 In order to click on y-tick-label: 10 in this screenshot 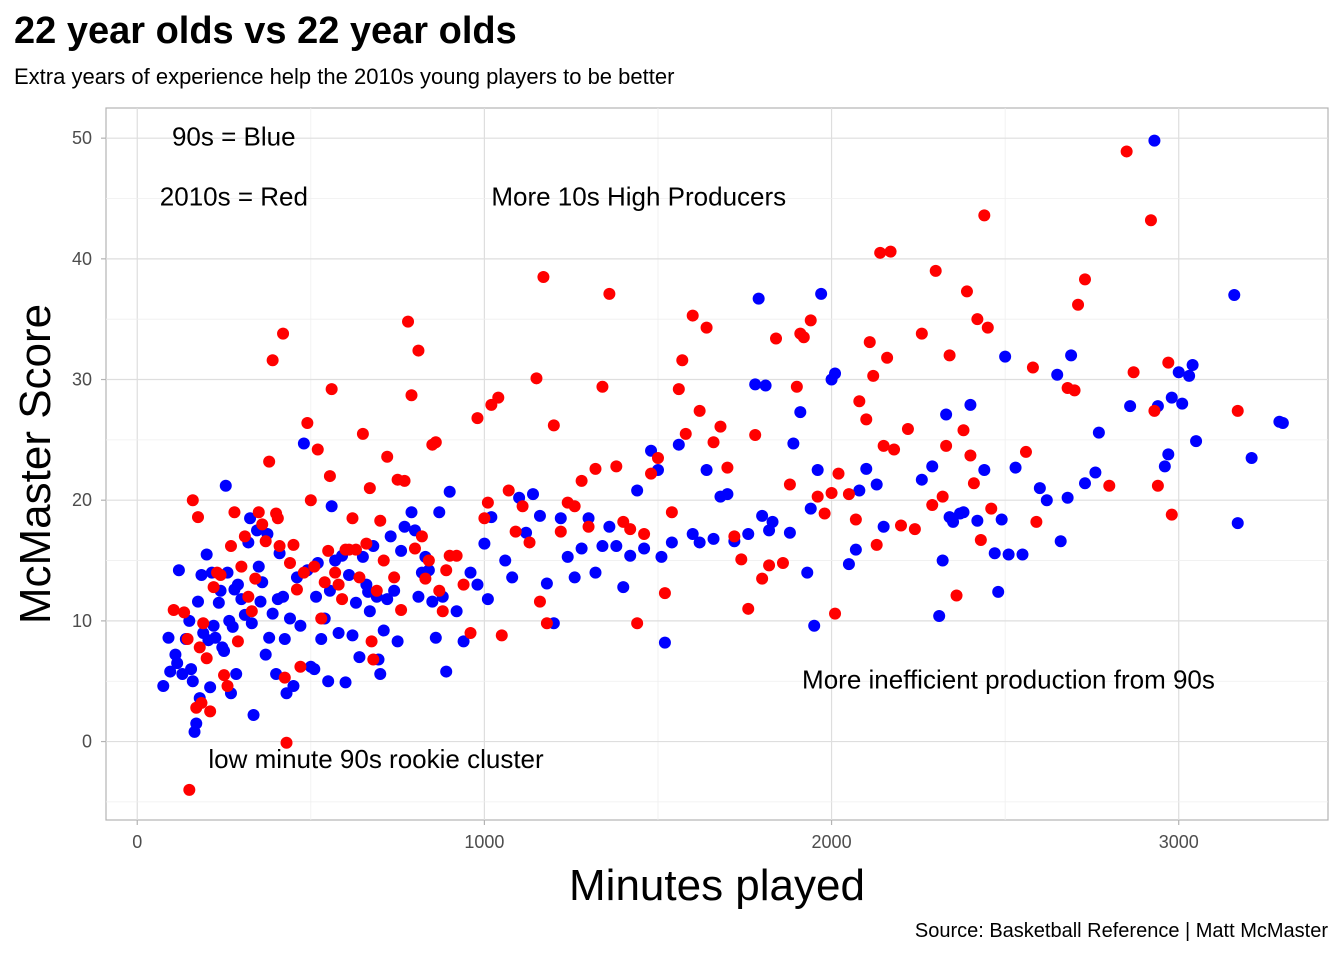, I will do `click(82, 621)`.